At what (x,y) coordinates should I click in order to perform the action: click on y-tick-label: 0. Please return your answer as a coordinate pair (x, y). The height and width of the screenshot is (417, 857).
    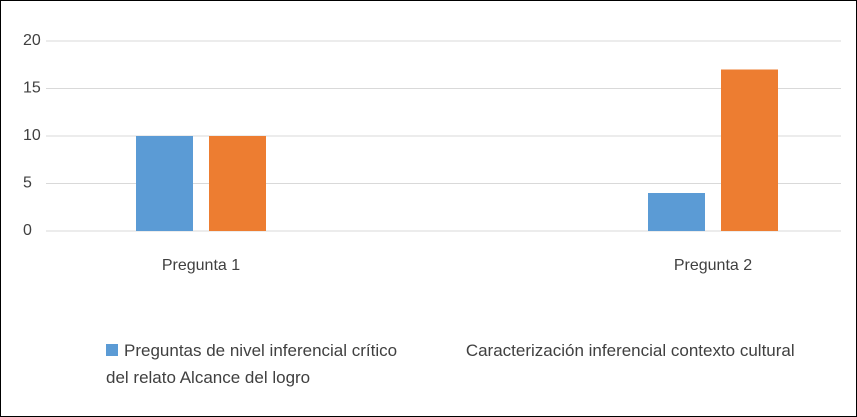
    Looking at the image, I should click on (27, 230).